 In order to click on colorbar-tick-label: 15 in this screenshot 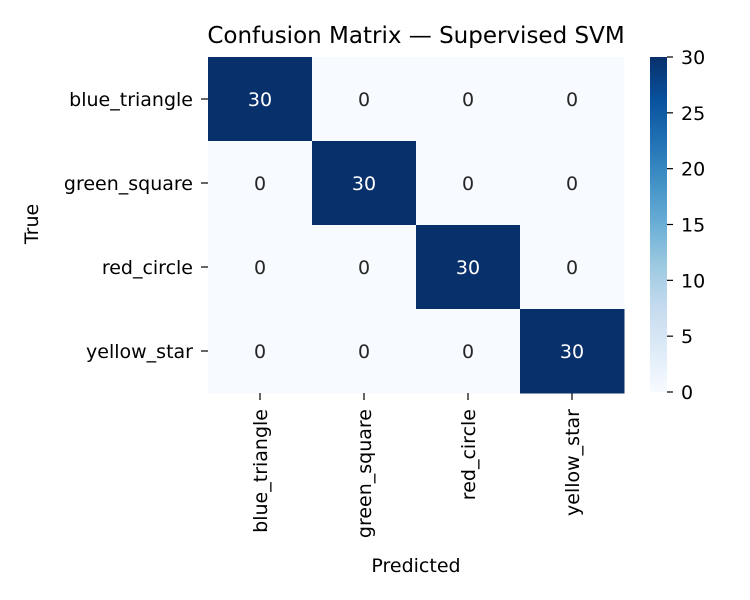, I will do `click(693, 226)`.